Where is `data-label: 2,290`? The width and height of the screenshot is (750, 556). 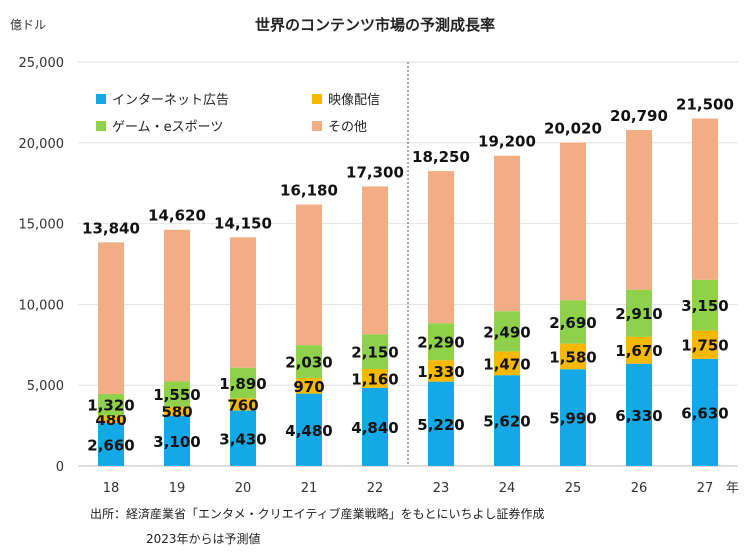 data-label: 2,290 is located at coordinates (440, 343).